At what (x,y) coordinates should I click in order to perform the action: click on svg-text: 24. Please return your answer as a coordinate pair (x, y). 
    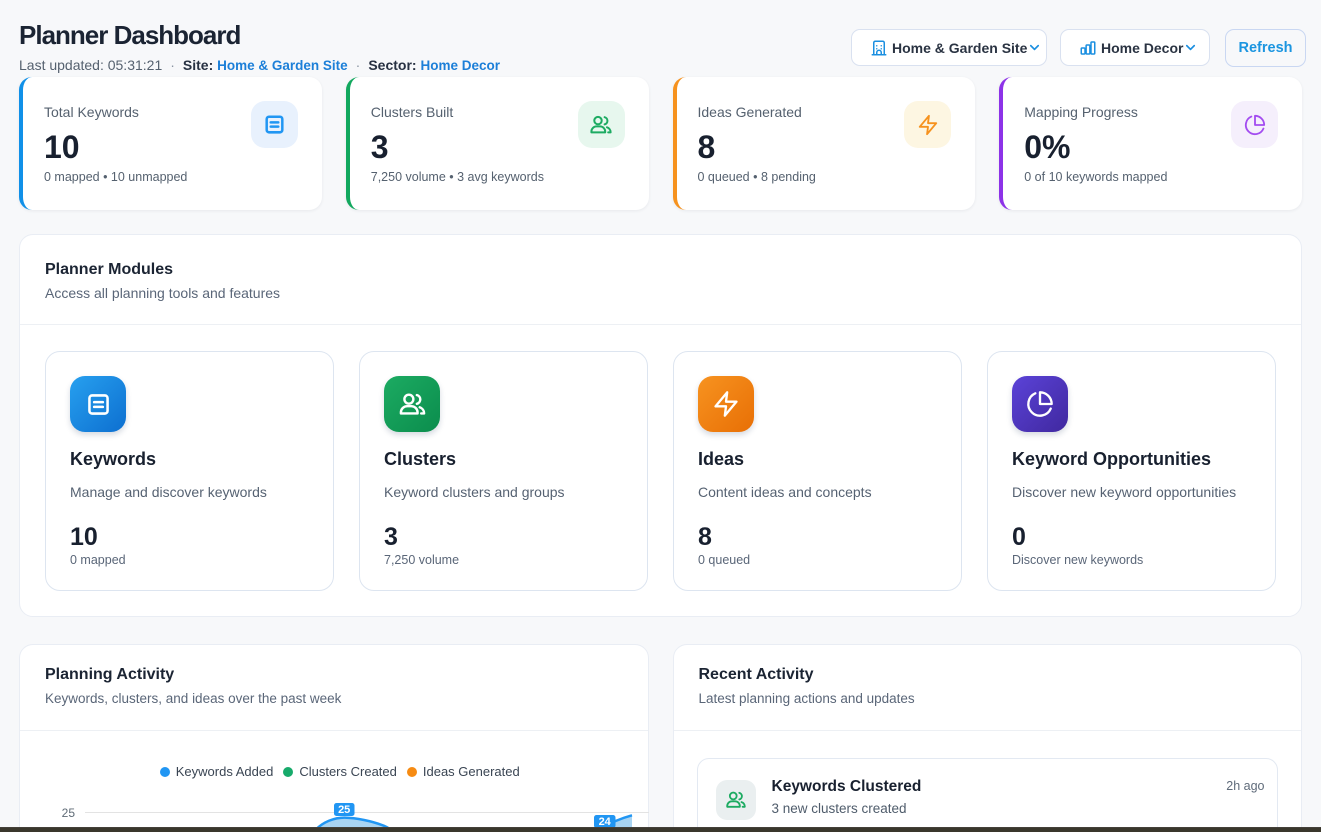
    Looking at the image, I should click on (605, 822).